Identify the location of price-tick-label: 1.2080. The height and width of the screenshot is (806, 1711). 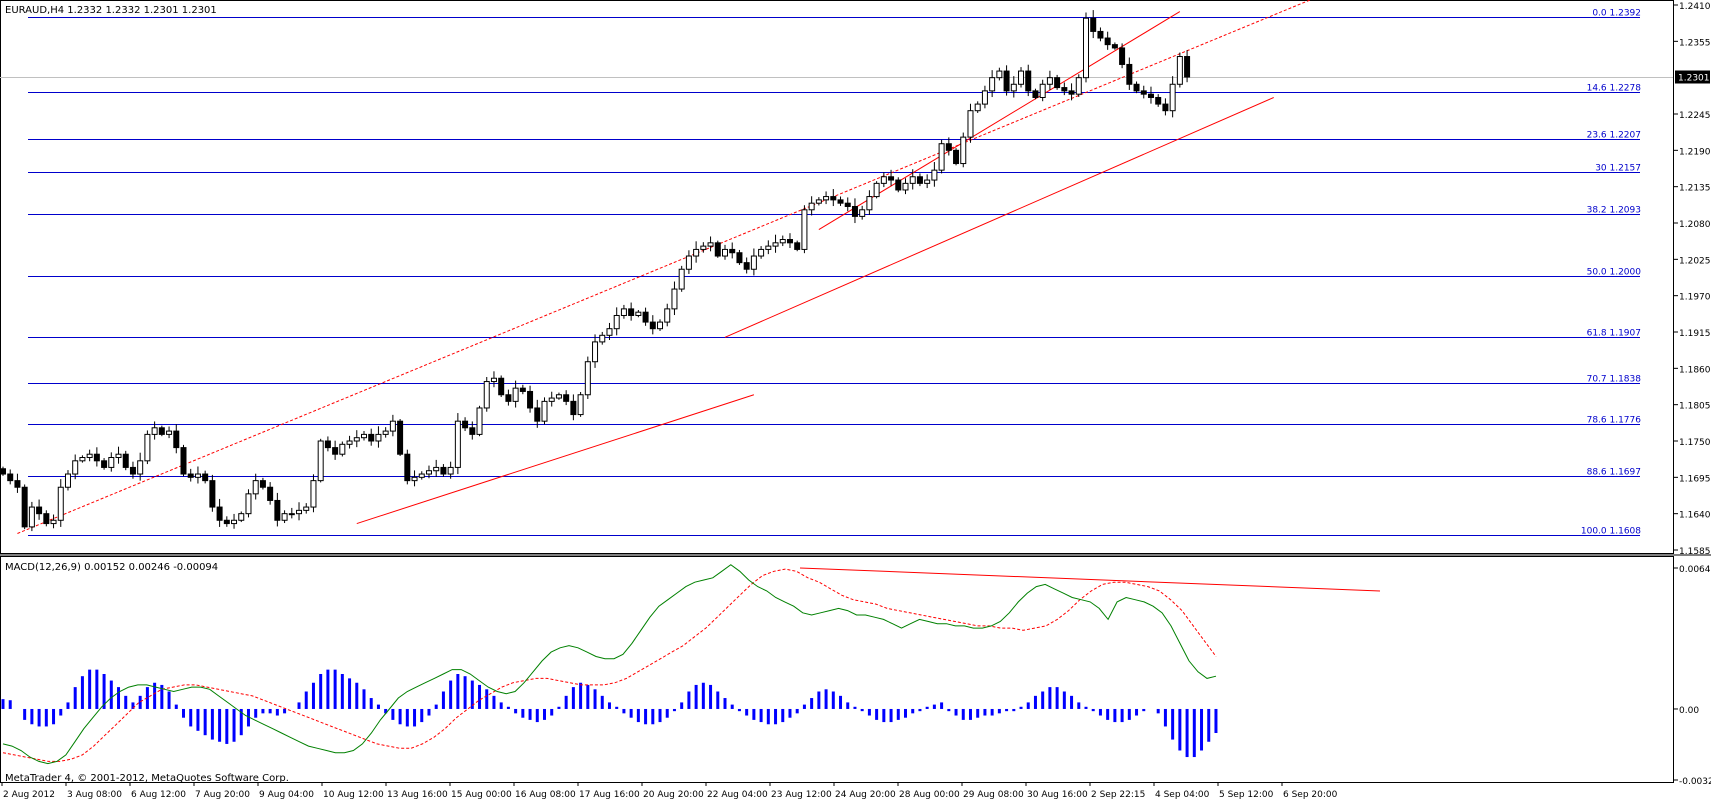
(1695, 225).